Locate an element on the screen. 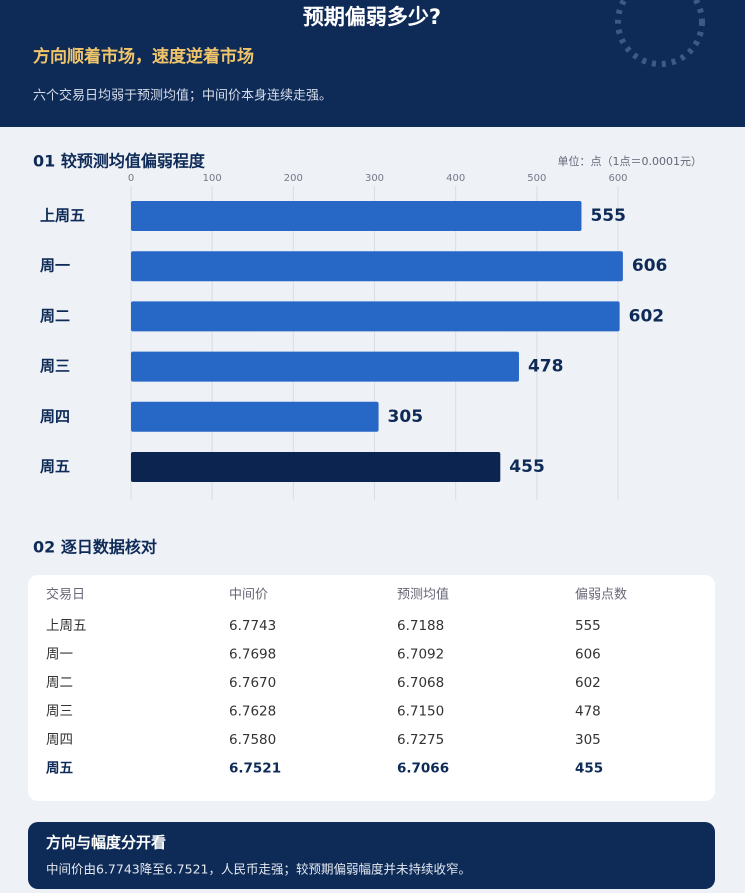  table-cell: 6.7521 is located at coordinates (255, 769).